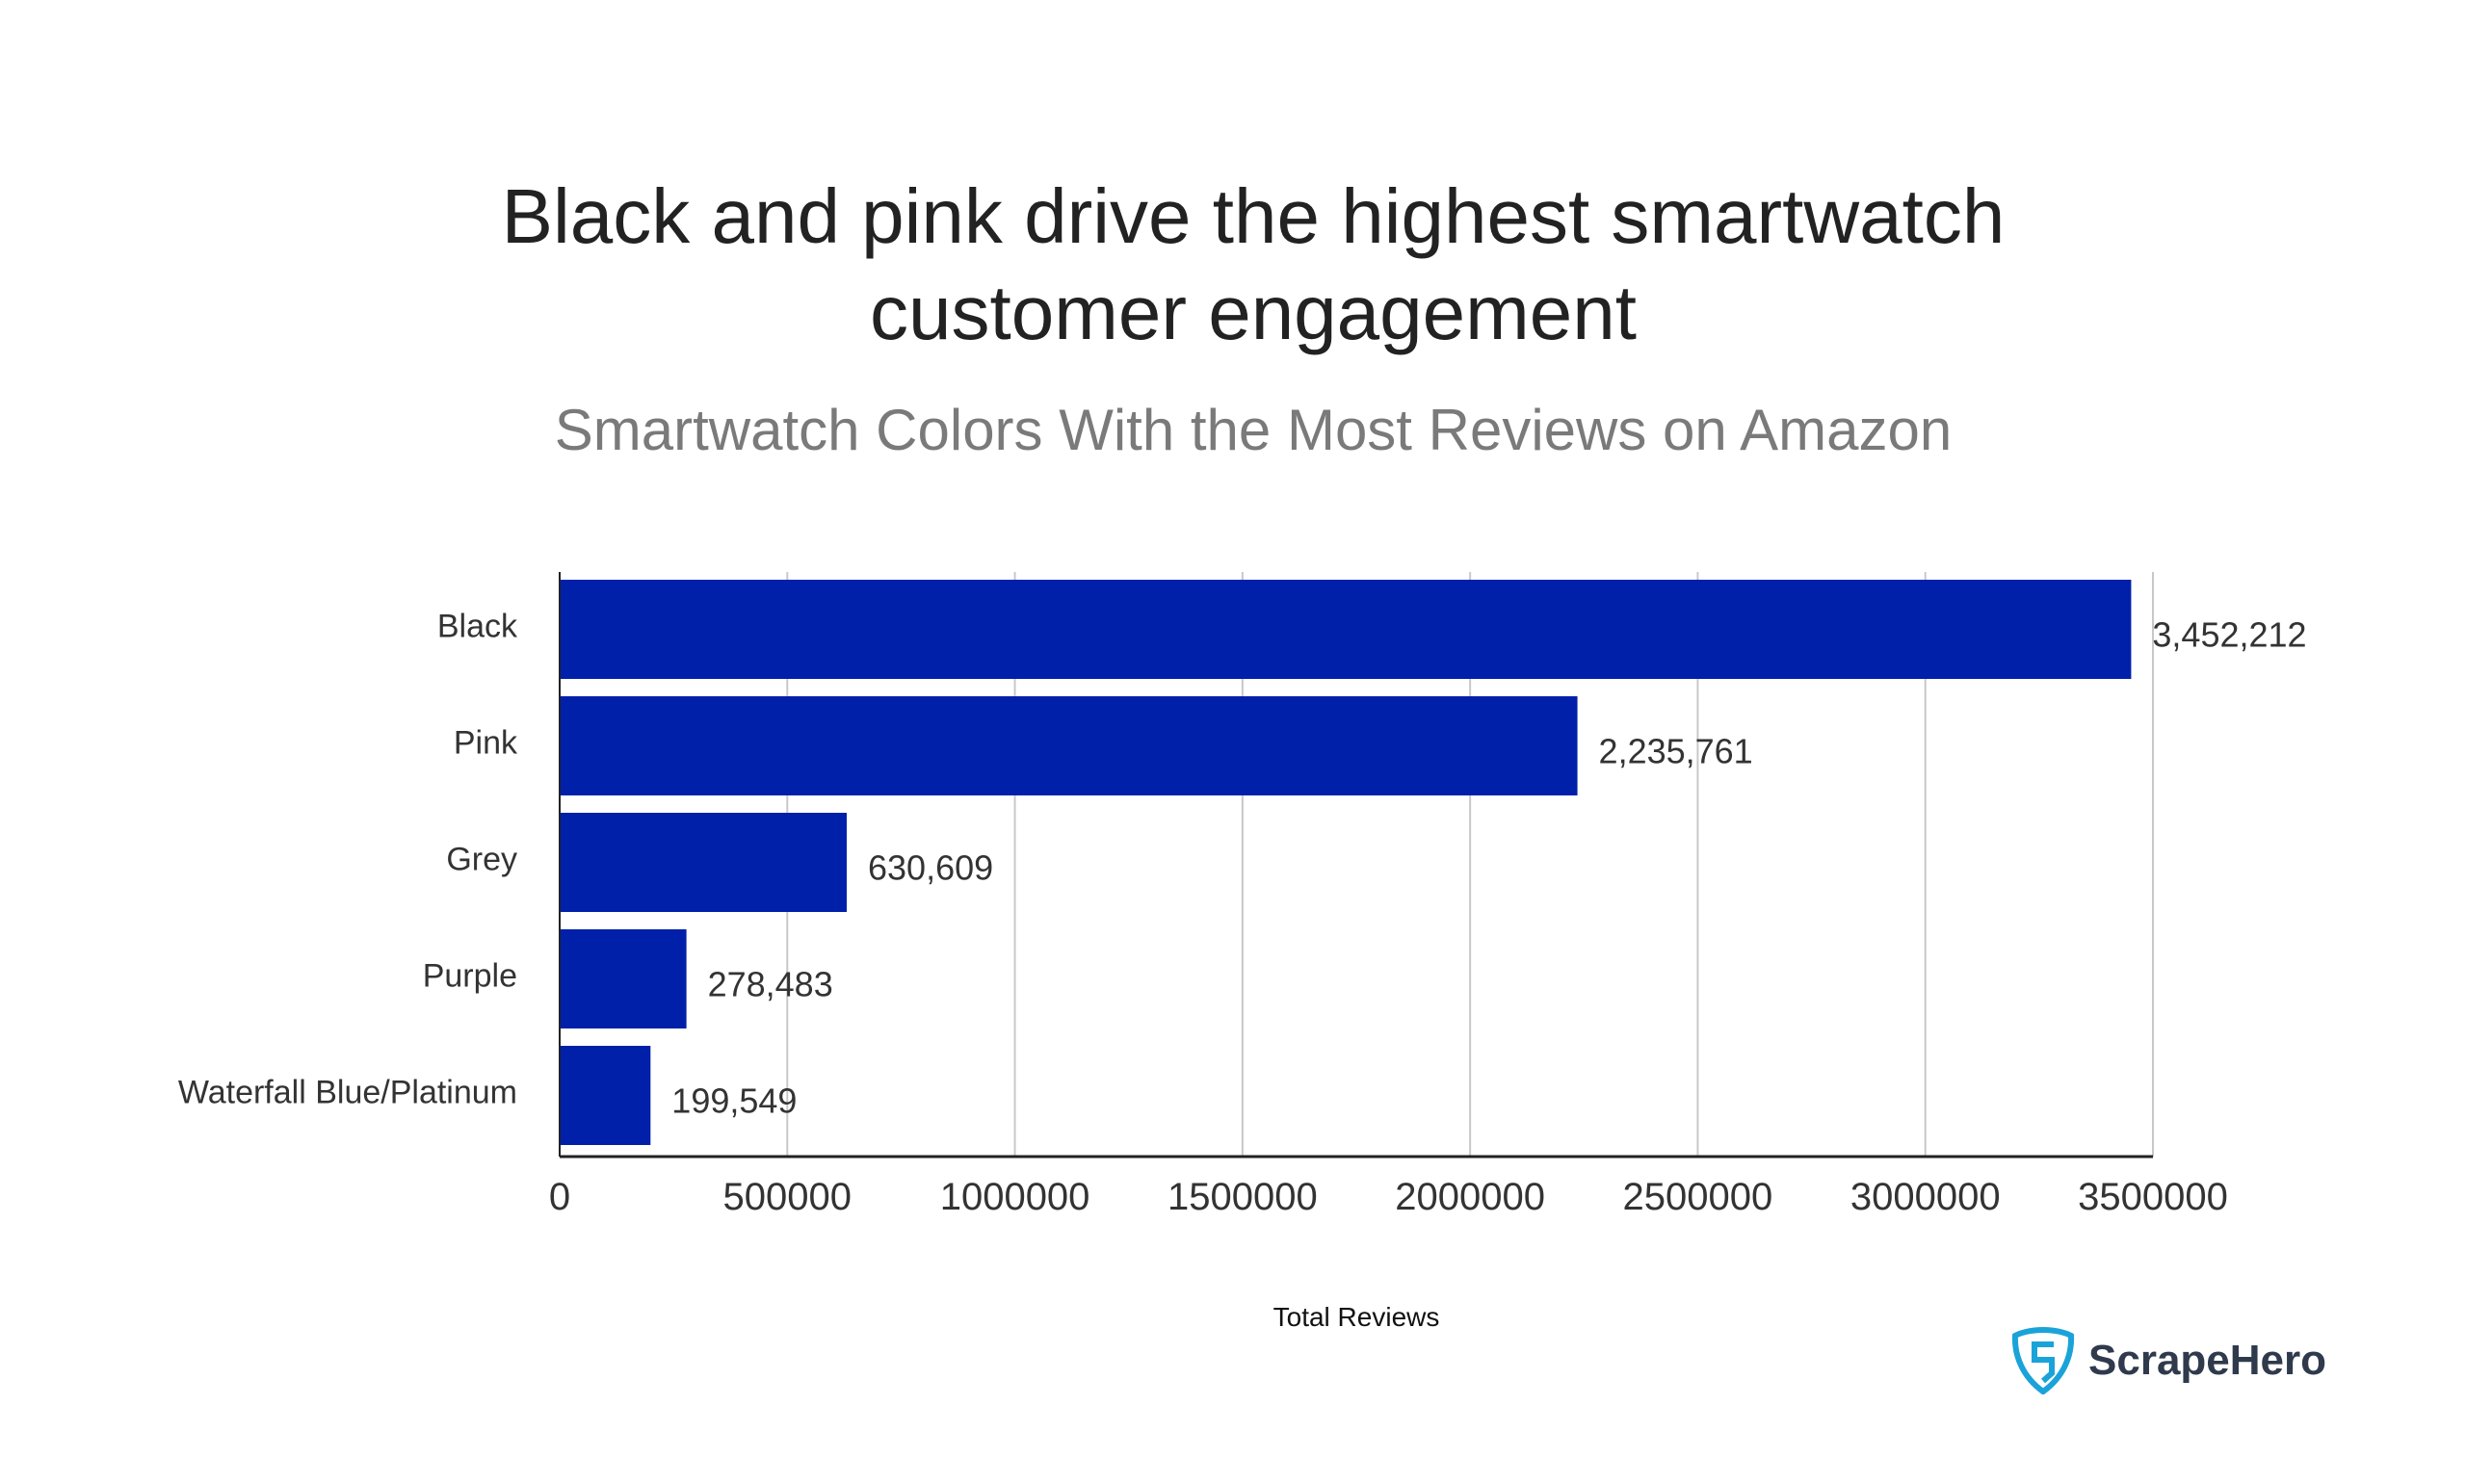  Describe the element at coordinates (1698, 1197) in the screenshot. I see `x-tick-label: 2500000` at that location.